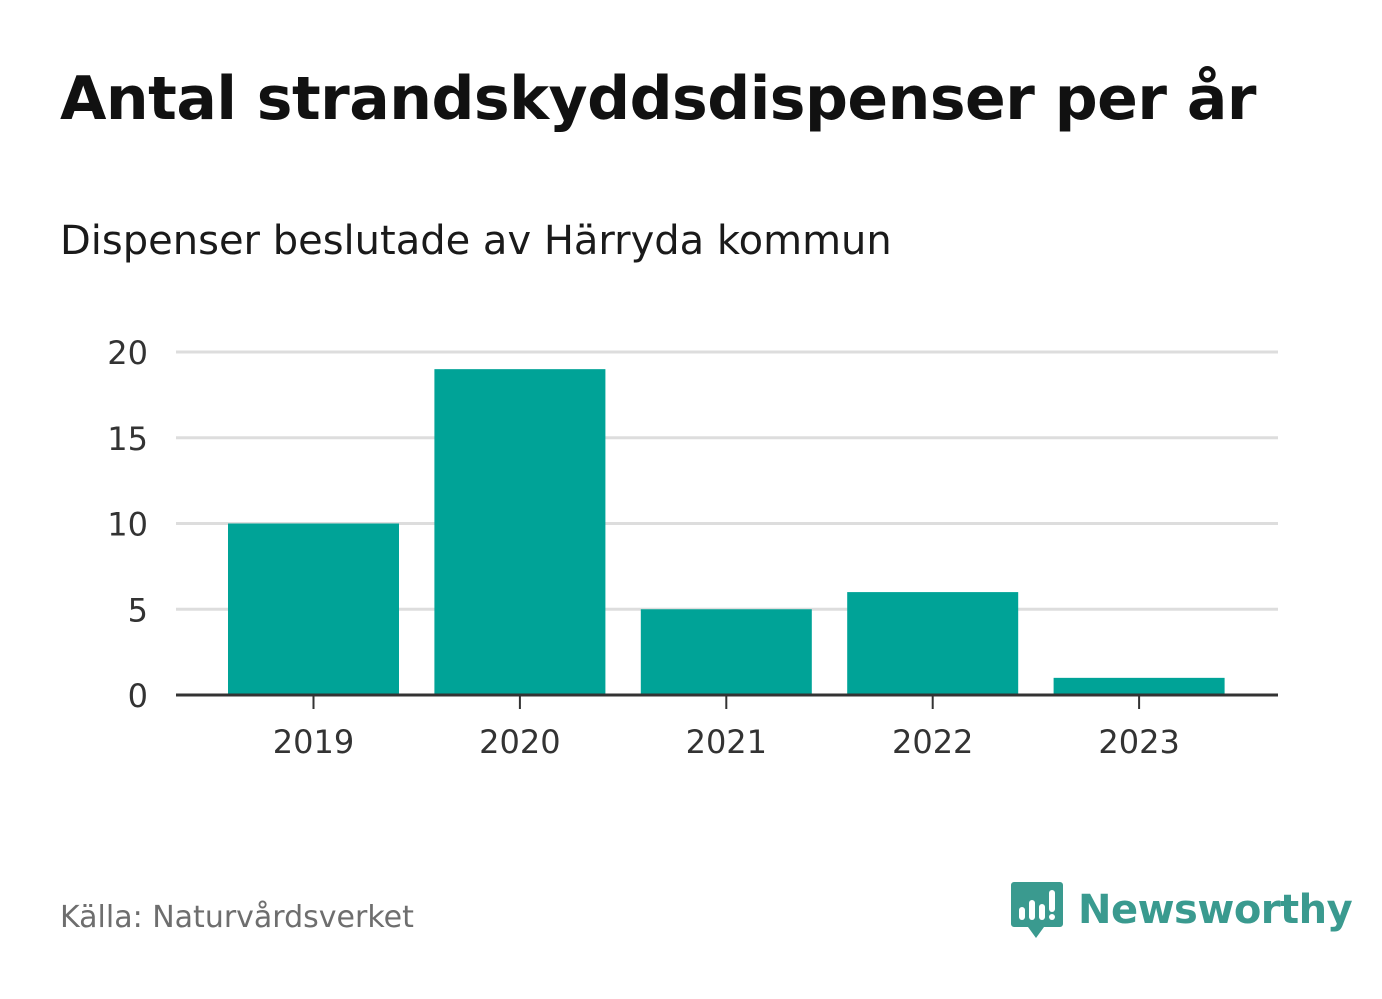  Describe the element at coordinates (1215, 910) in the screenshot. I see `brand-name: Newsworthy` at that location.